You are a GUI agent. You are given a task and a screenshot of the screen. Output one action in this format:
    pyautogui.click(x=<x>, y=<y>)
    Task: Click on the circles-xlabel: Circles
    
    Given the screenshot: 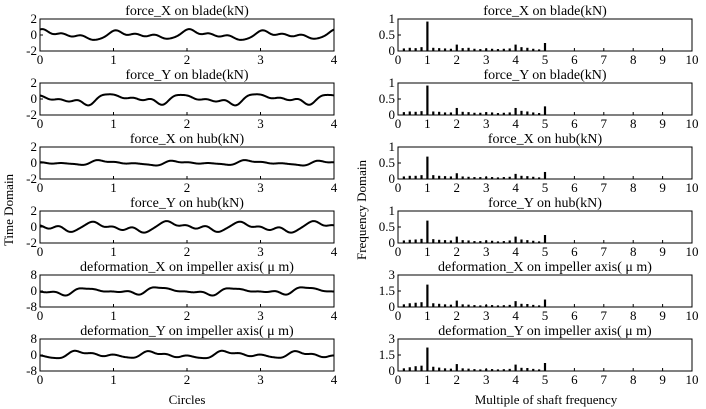 What is the action you would take?
    pyautogui.click(x=187, y=399)
    